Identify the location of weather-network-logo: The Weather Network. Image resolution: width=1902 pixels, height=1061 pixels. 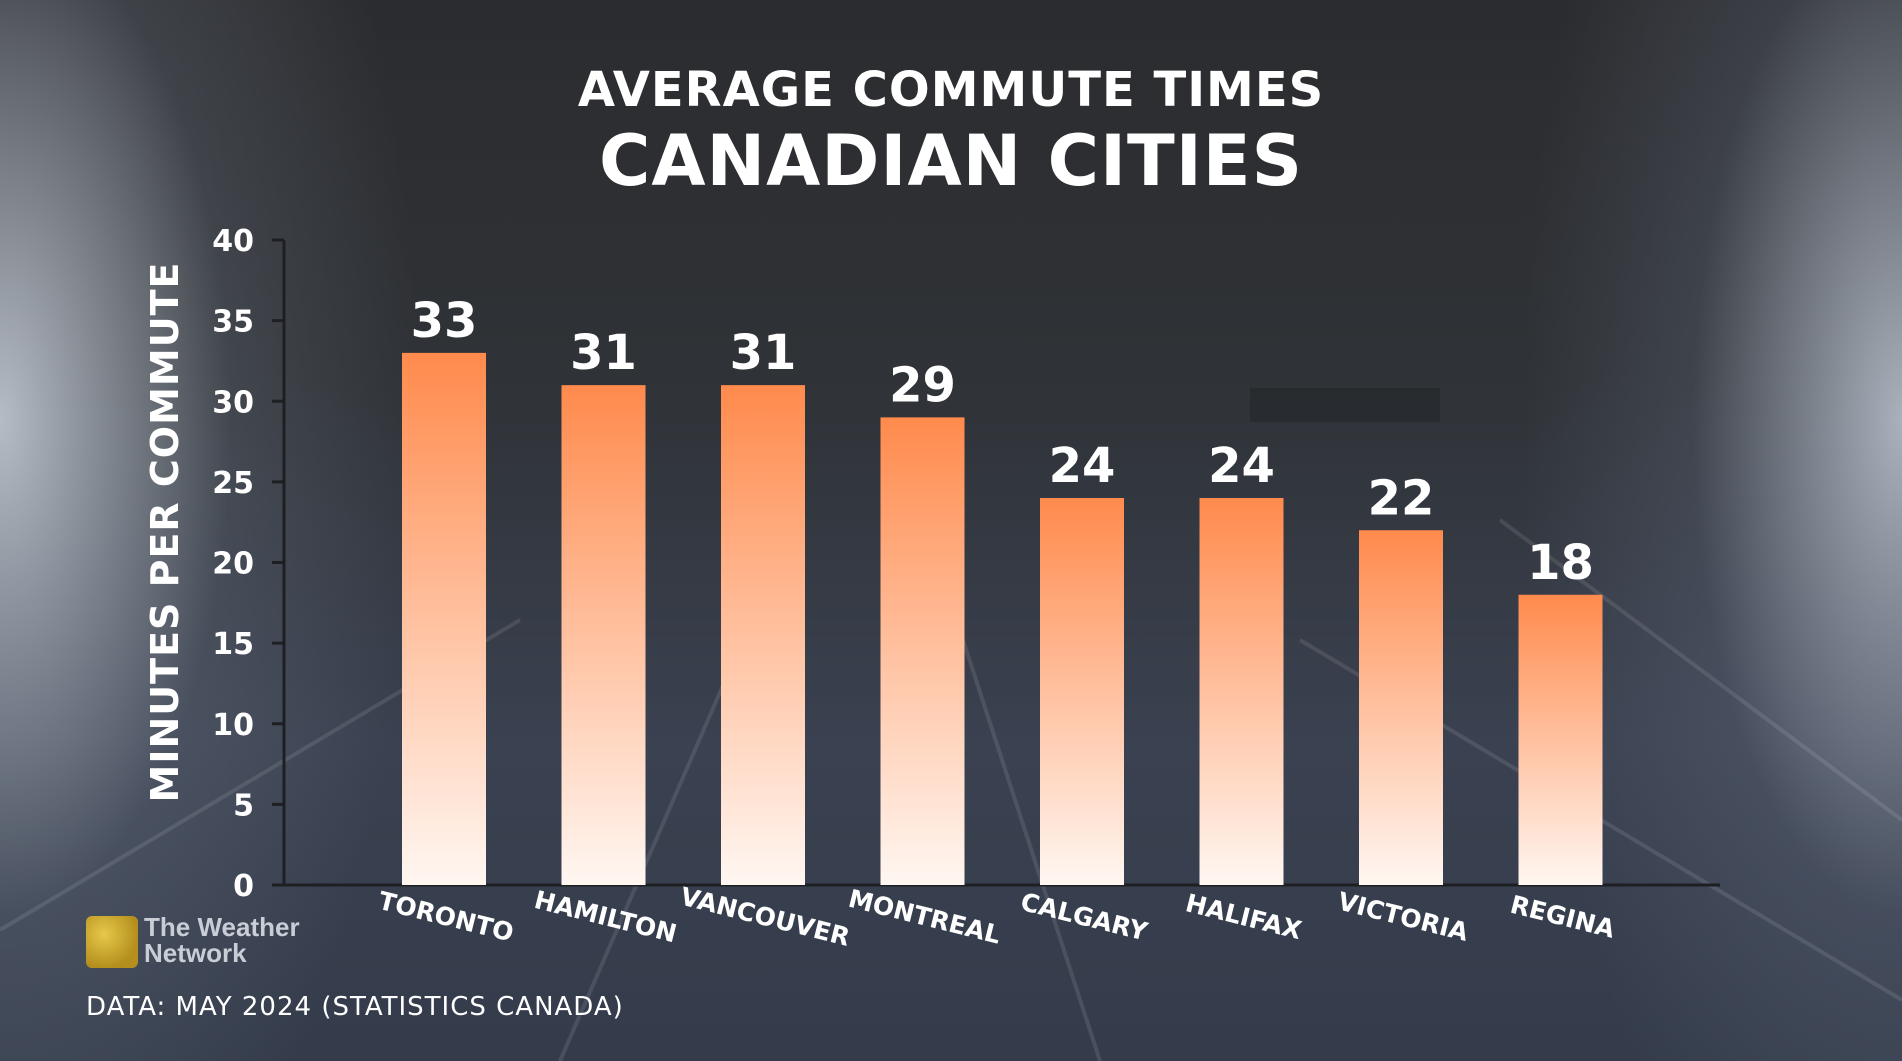
(206, 942).